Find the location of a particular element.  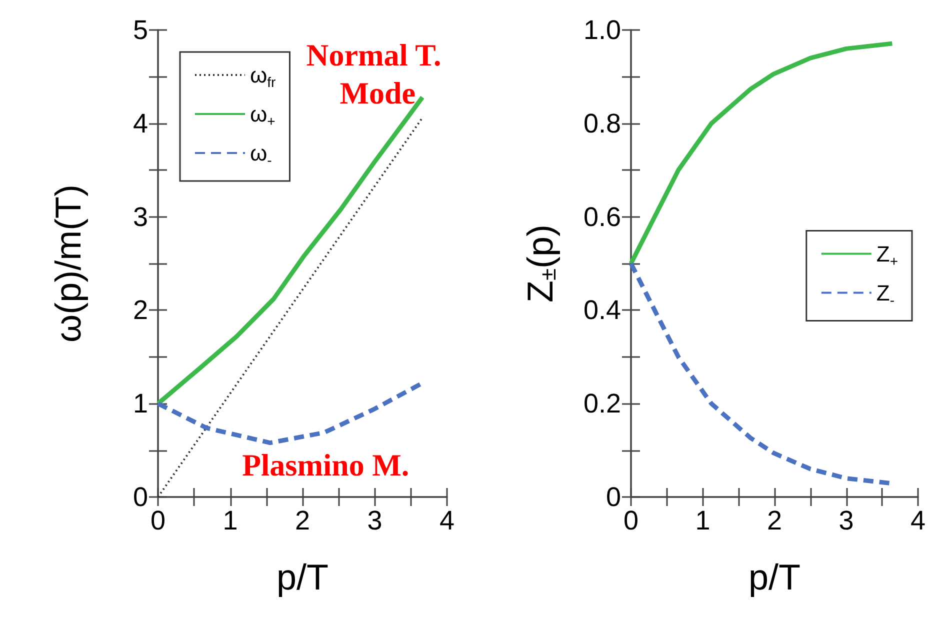

y-tick-label: 0.6 is located at coordinates (602, 217).